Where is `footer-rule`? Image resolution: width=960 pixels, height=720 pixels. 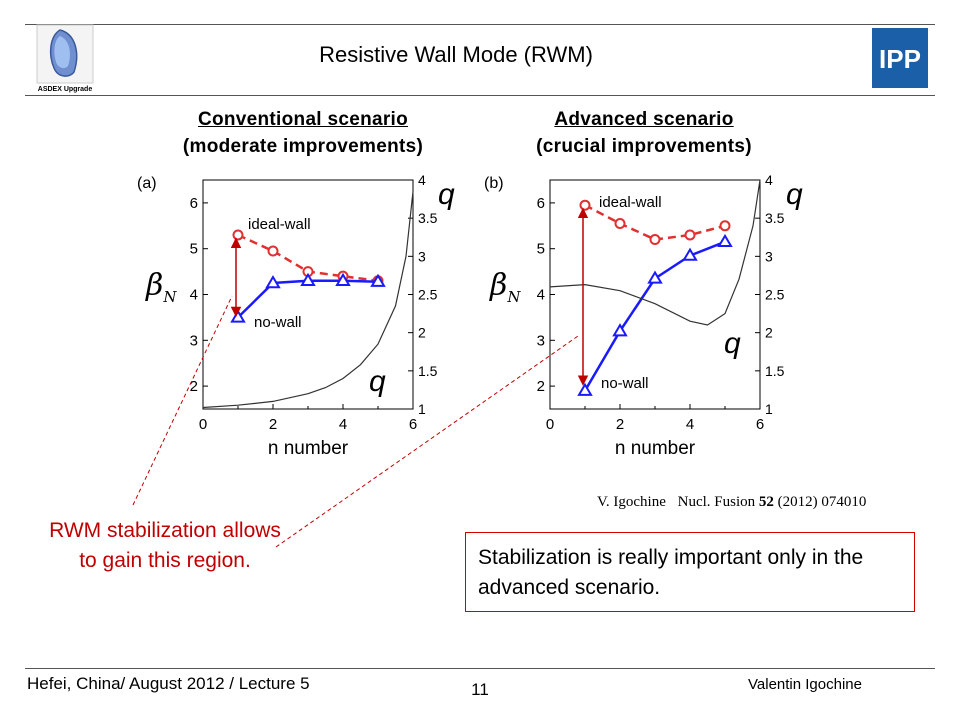
footer-rule is located at coordinates (480, 668).